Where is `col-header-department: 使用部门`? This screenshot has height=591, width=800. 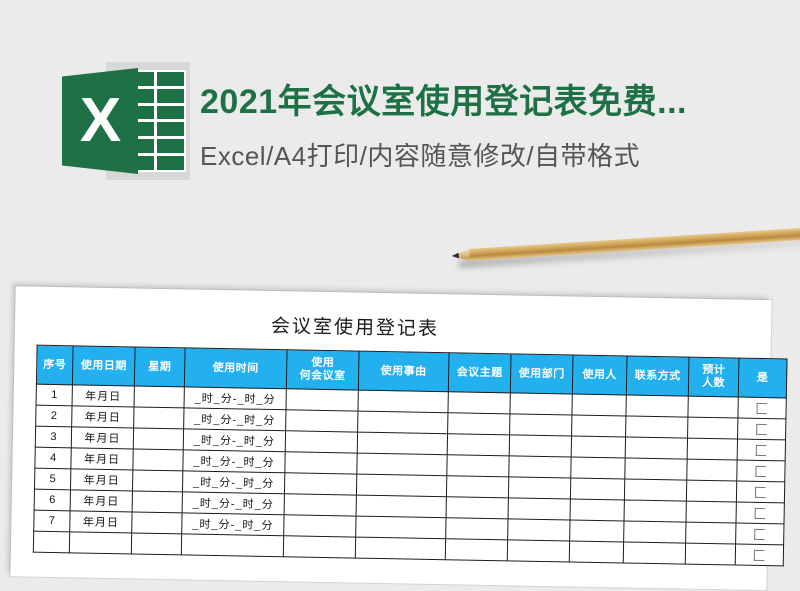 col-header-department: 使用部门 is located at coordinates (542, 374).